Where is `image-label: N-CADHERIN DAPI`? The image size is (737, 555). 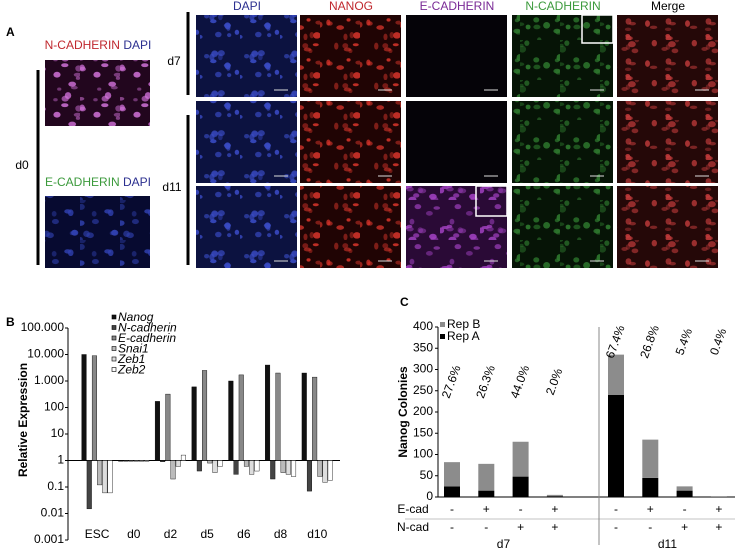
image-label: N-CADHERIN DAPI is located at coordinates (98, 45).